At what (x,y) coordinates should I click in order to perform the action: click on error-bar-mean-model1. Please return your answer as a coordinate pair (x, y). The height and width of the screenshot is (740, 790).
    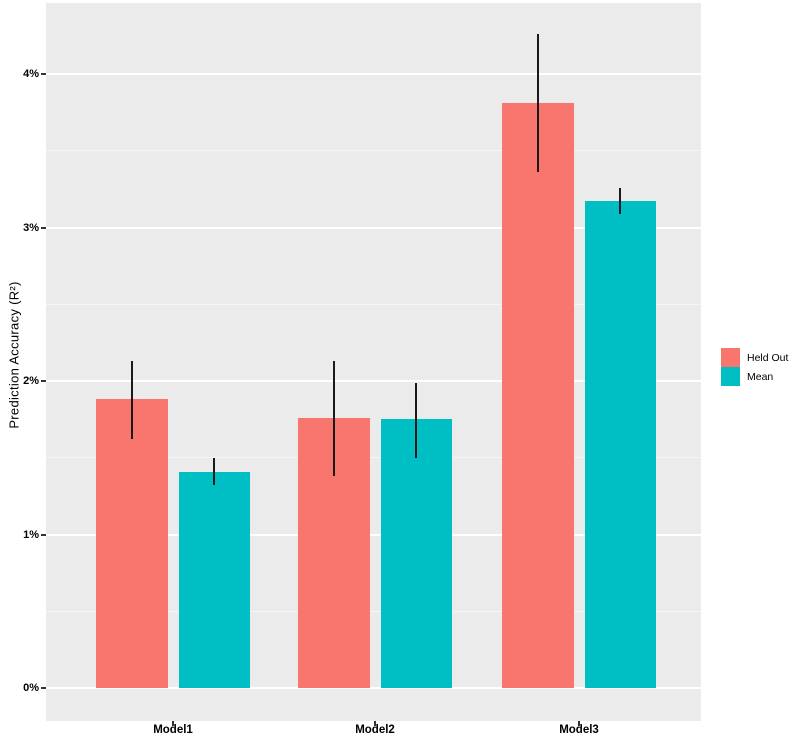
    Looking at the image, I should click on (214, 471).